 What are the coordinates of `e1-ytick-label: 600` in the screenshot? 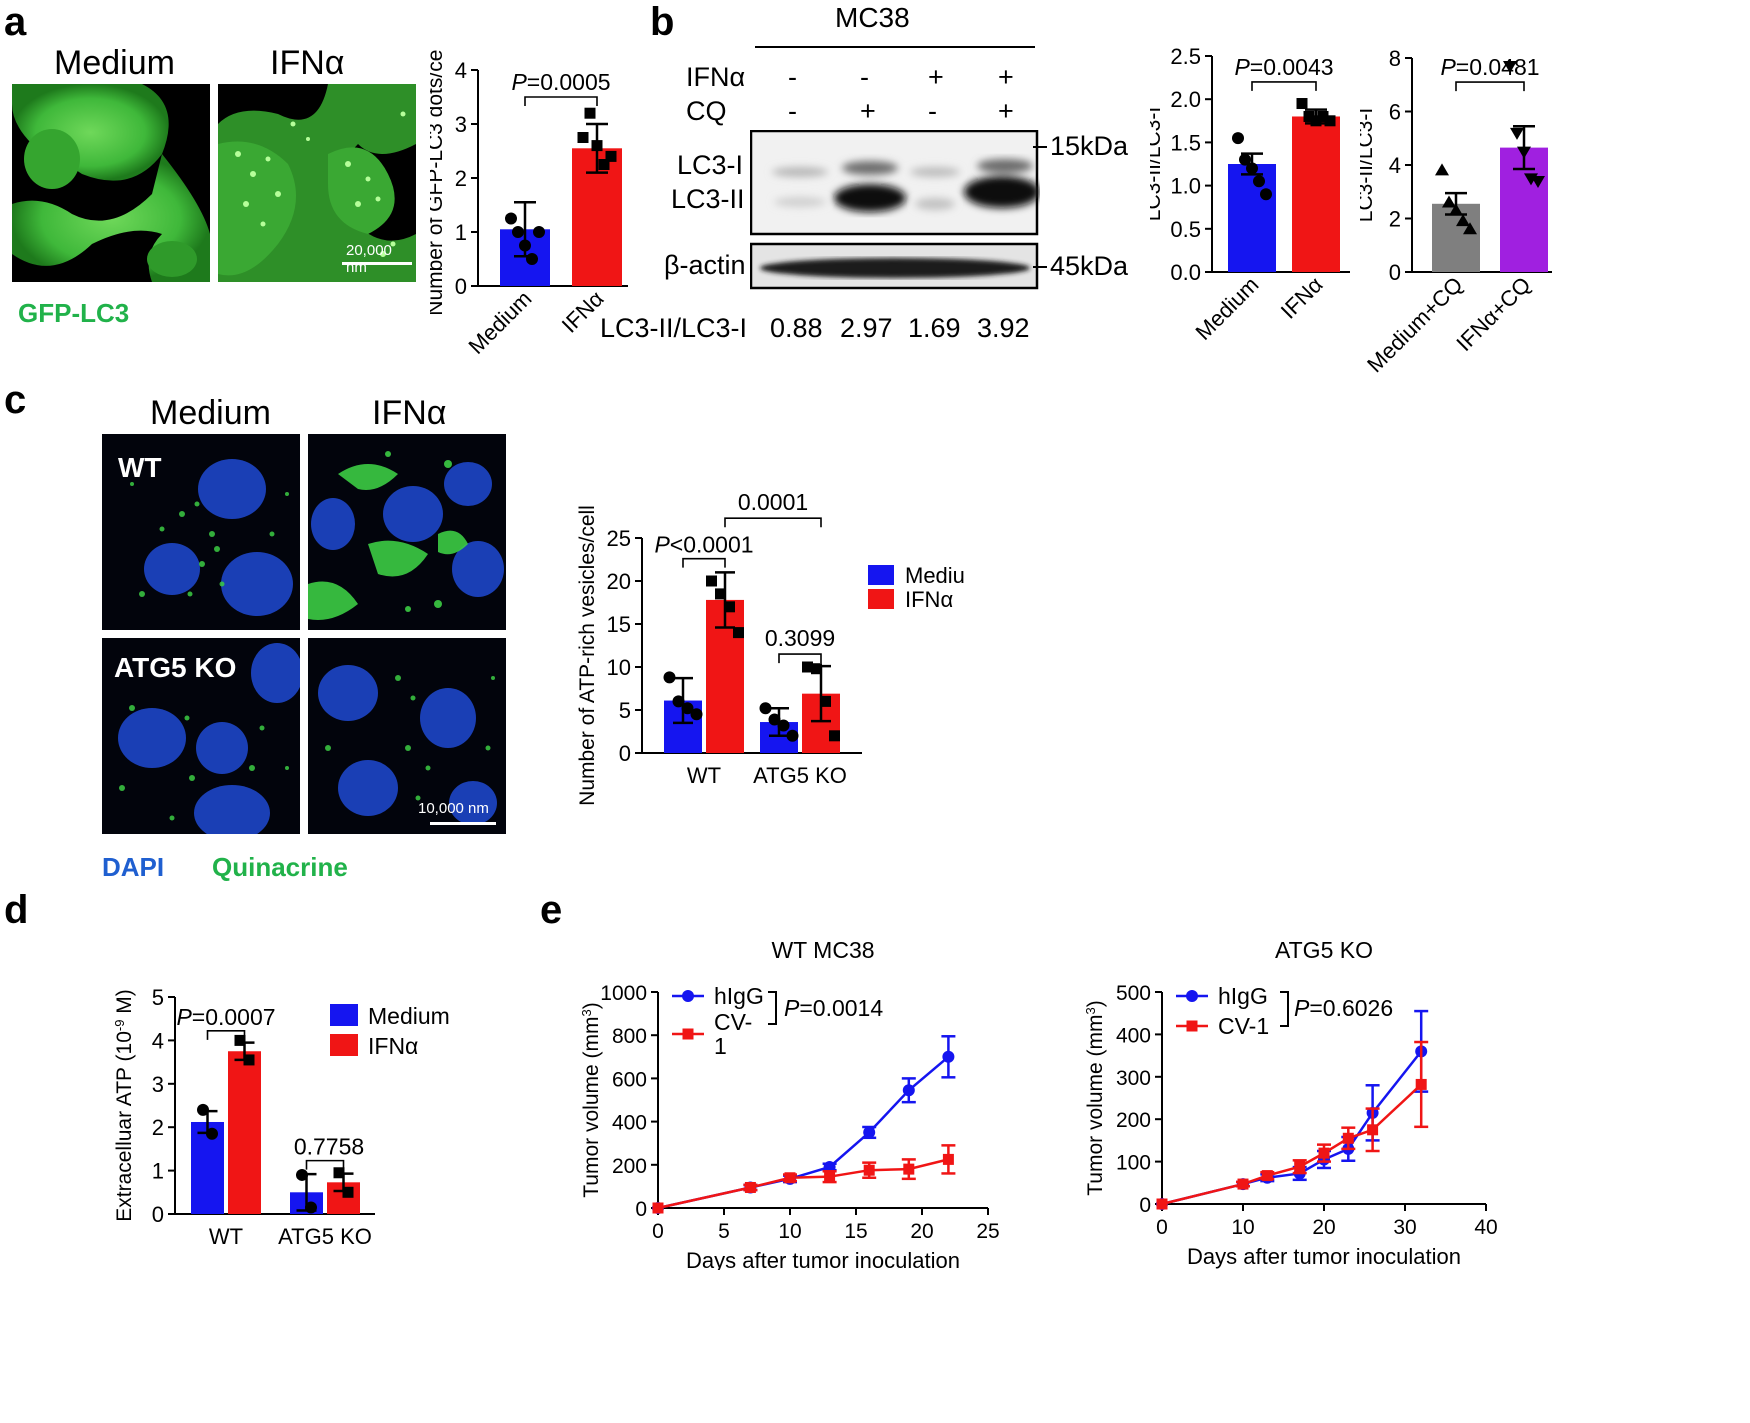 It's located at (629, 1079).